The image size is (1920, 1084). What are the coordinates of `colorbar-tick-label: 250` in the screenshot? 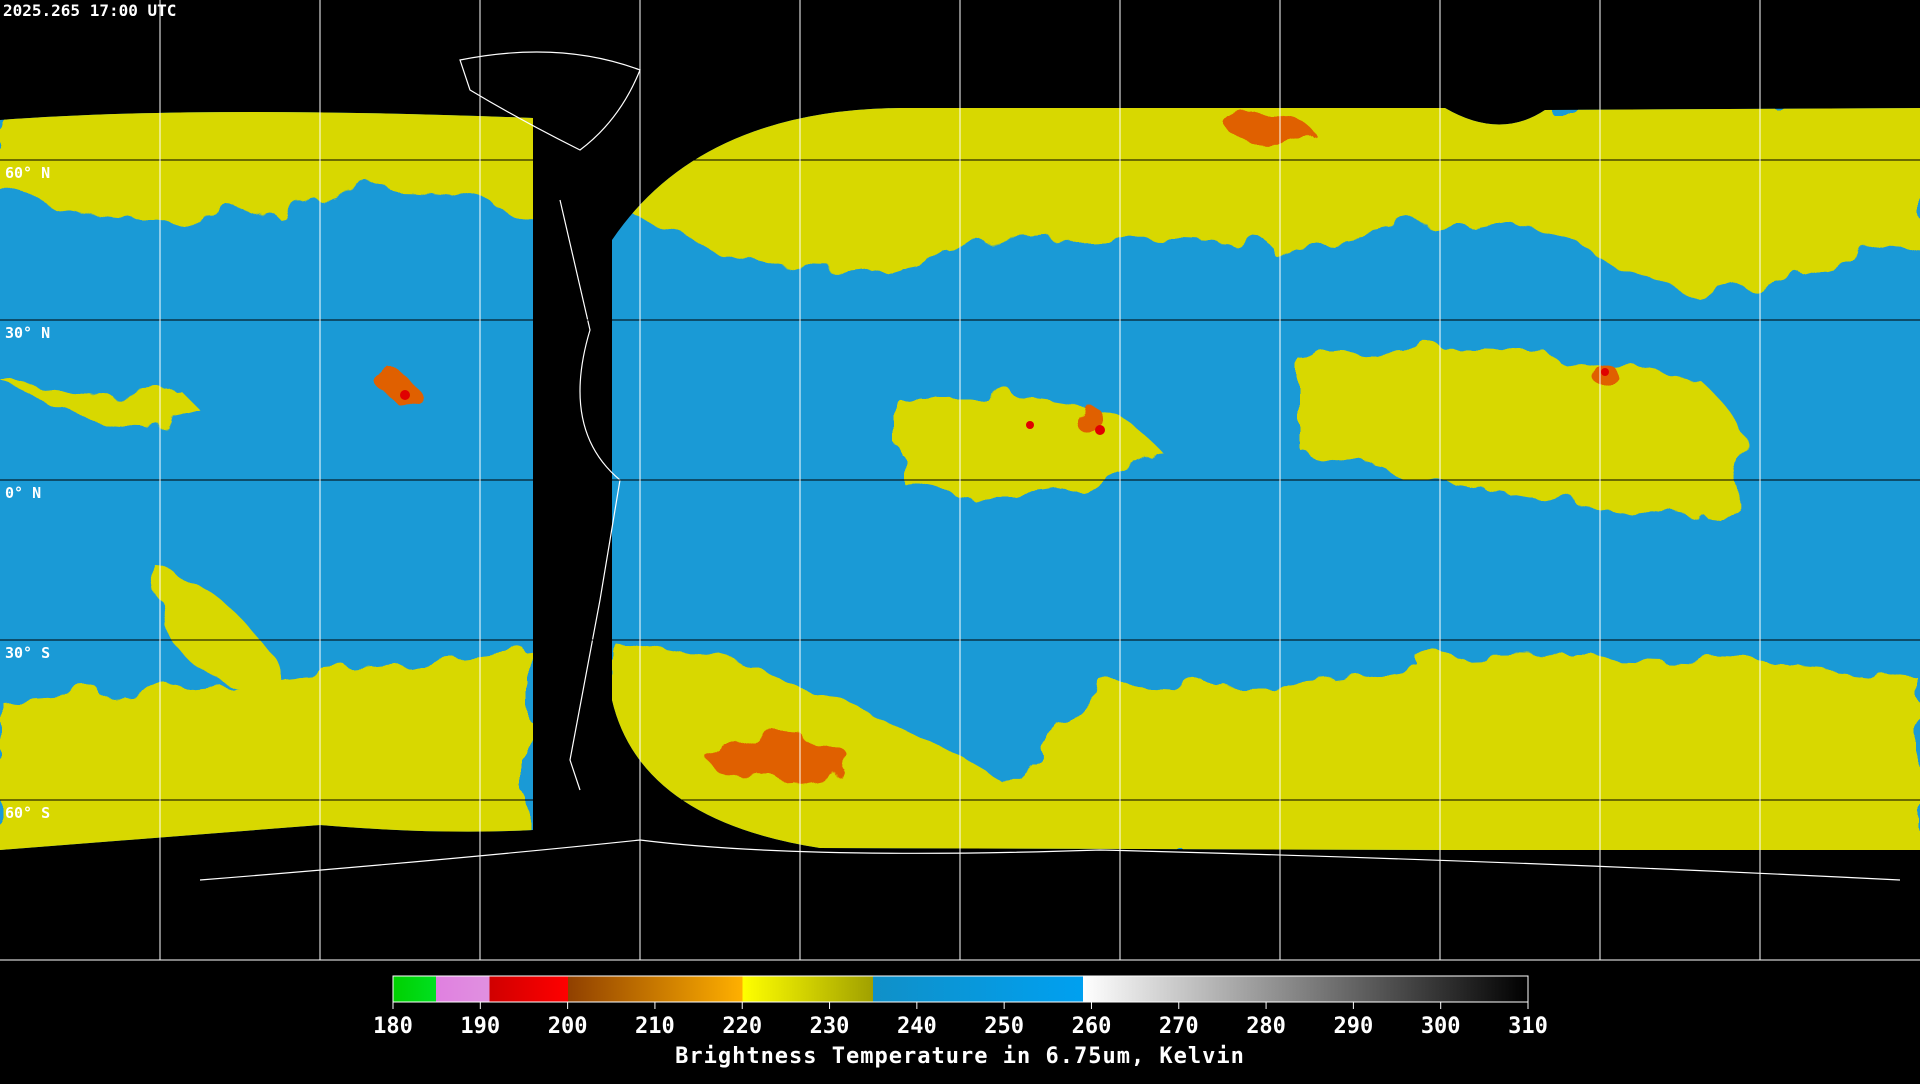 It's located at (1004, 1026).